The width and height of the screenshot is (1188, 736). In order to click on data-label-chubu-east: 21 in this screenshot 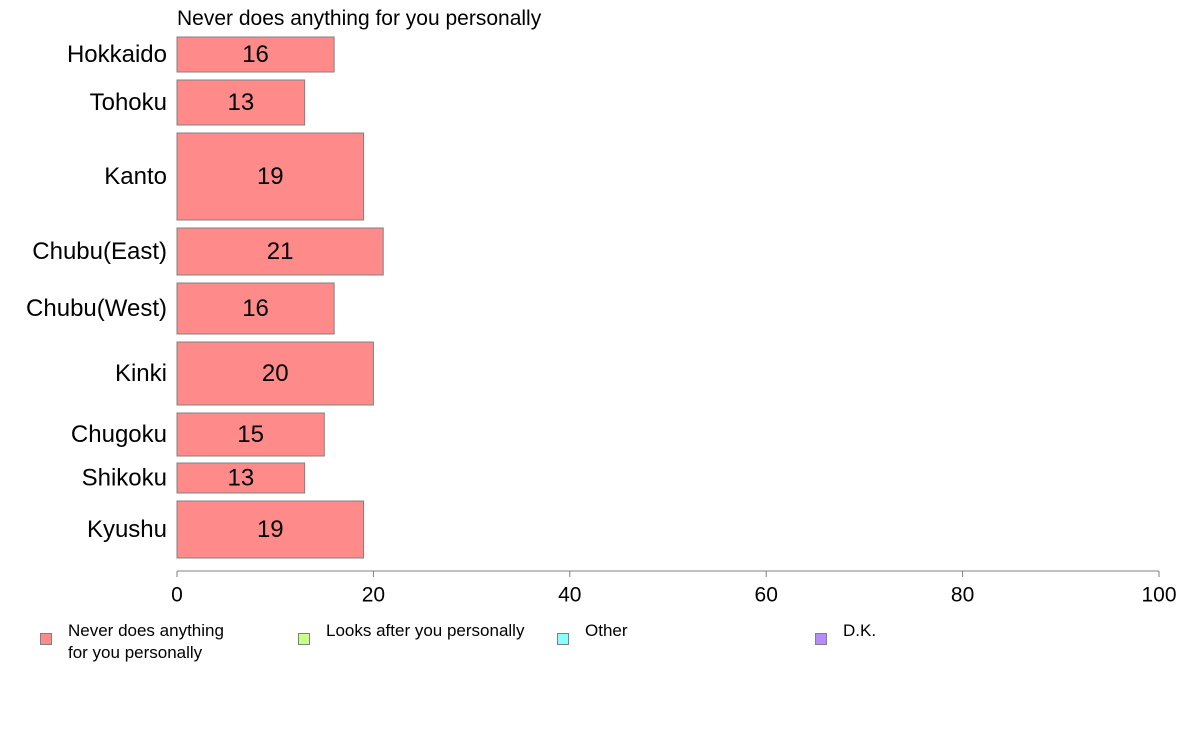, I will do `click(280, 251)`.